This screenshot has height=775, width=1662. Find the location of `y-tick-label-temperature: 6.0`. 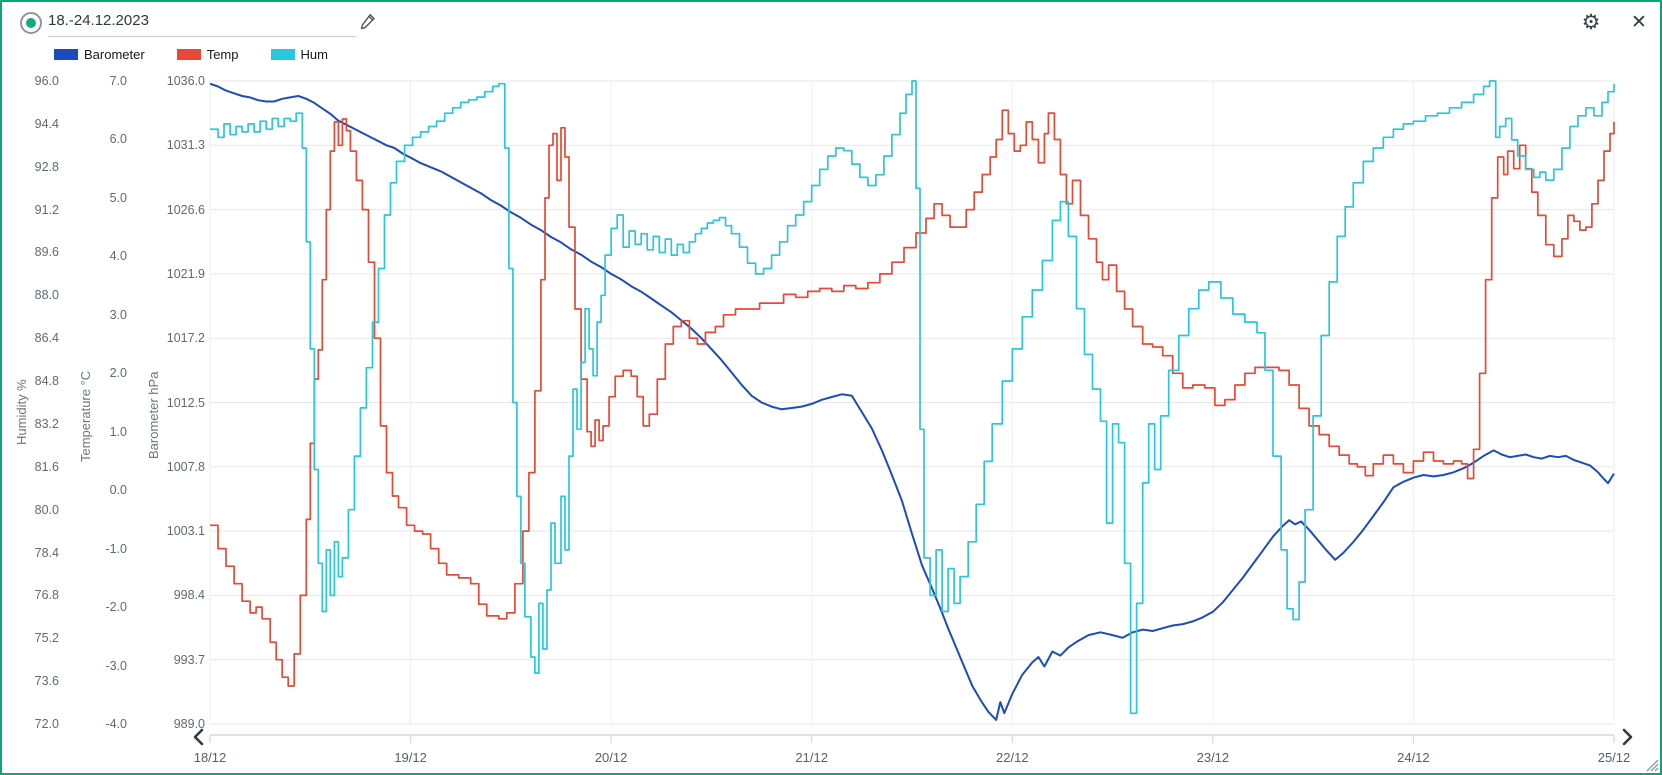

y-tick-label-temperature: 6.0 is located at coordinates (118, 139).